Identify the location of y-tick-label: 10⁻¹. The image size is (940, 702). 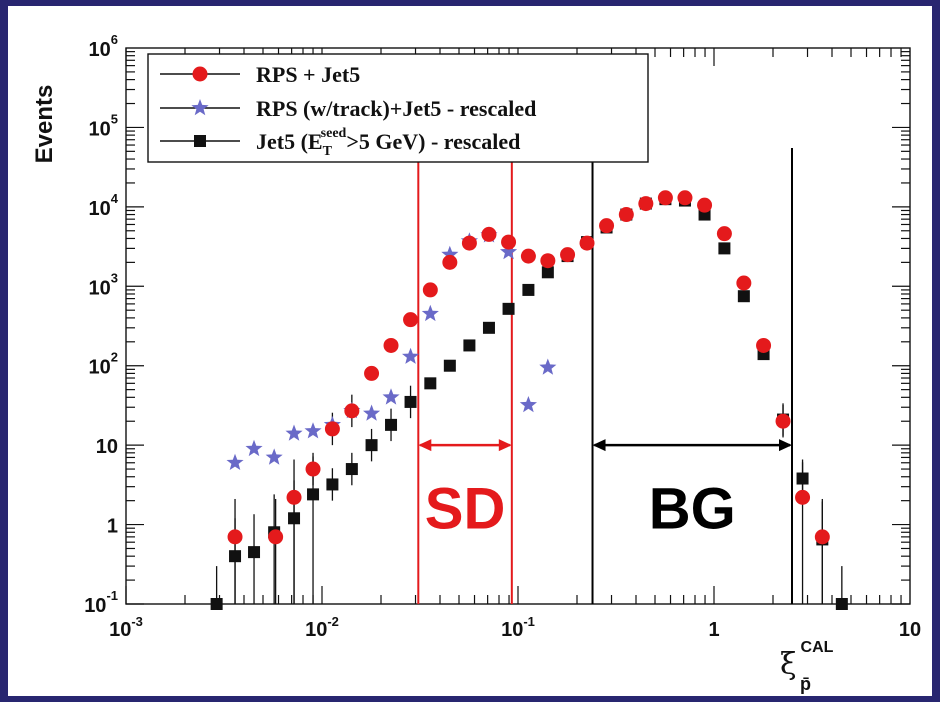
(101, 602).